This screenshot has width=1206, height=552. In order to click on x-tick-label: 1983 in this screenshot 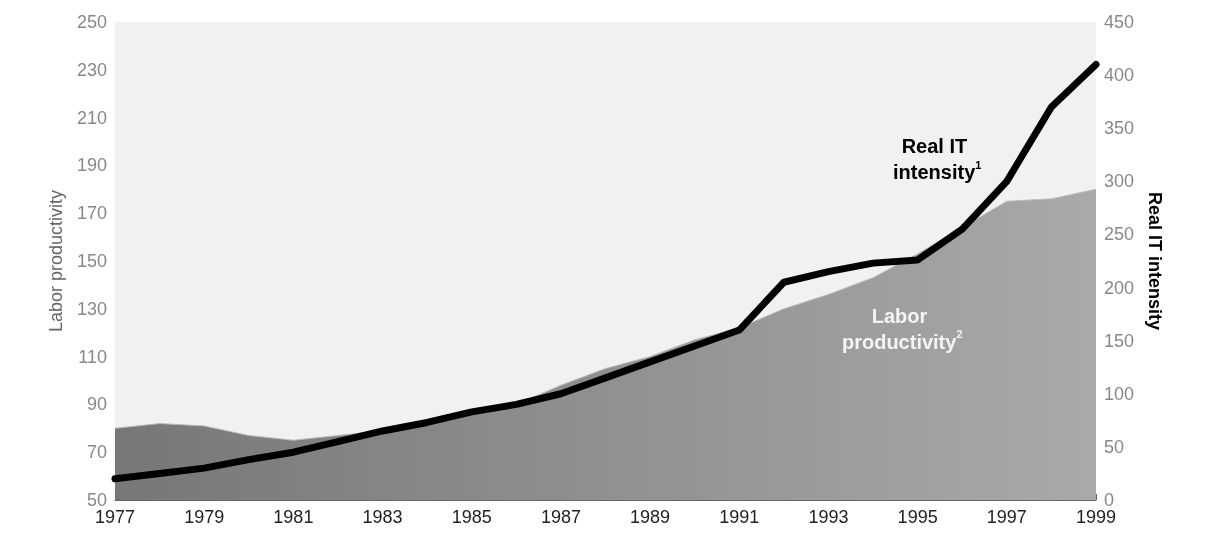, I will do `click(382, 517)`.